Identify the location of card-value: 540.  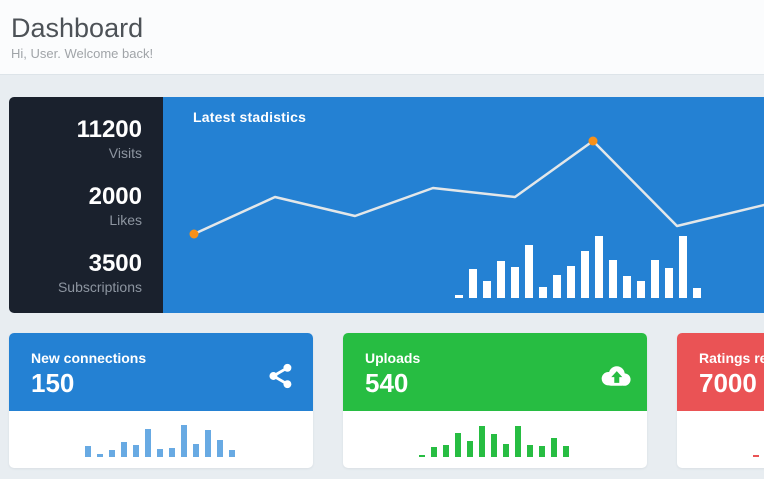
(387, 383).